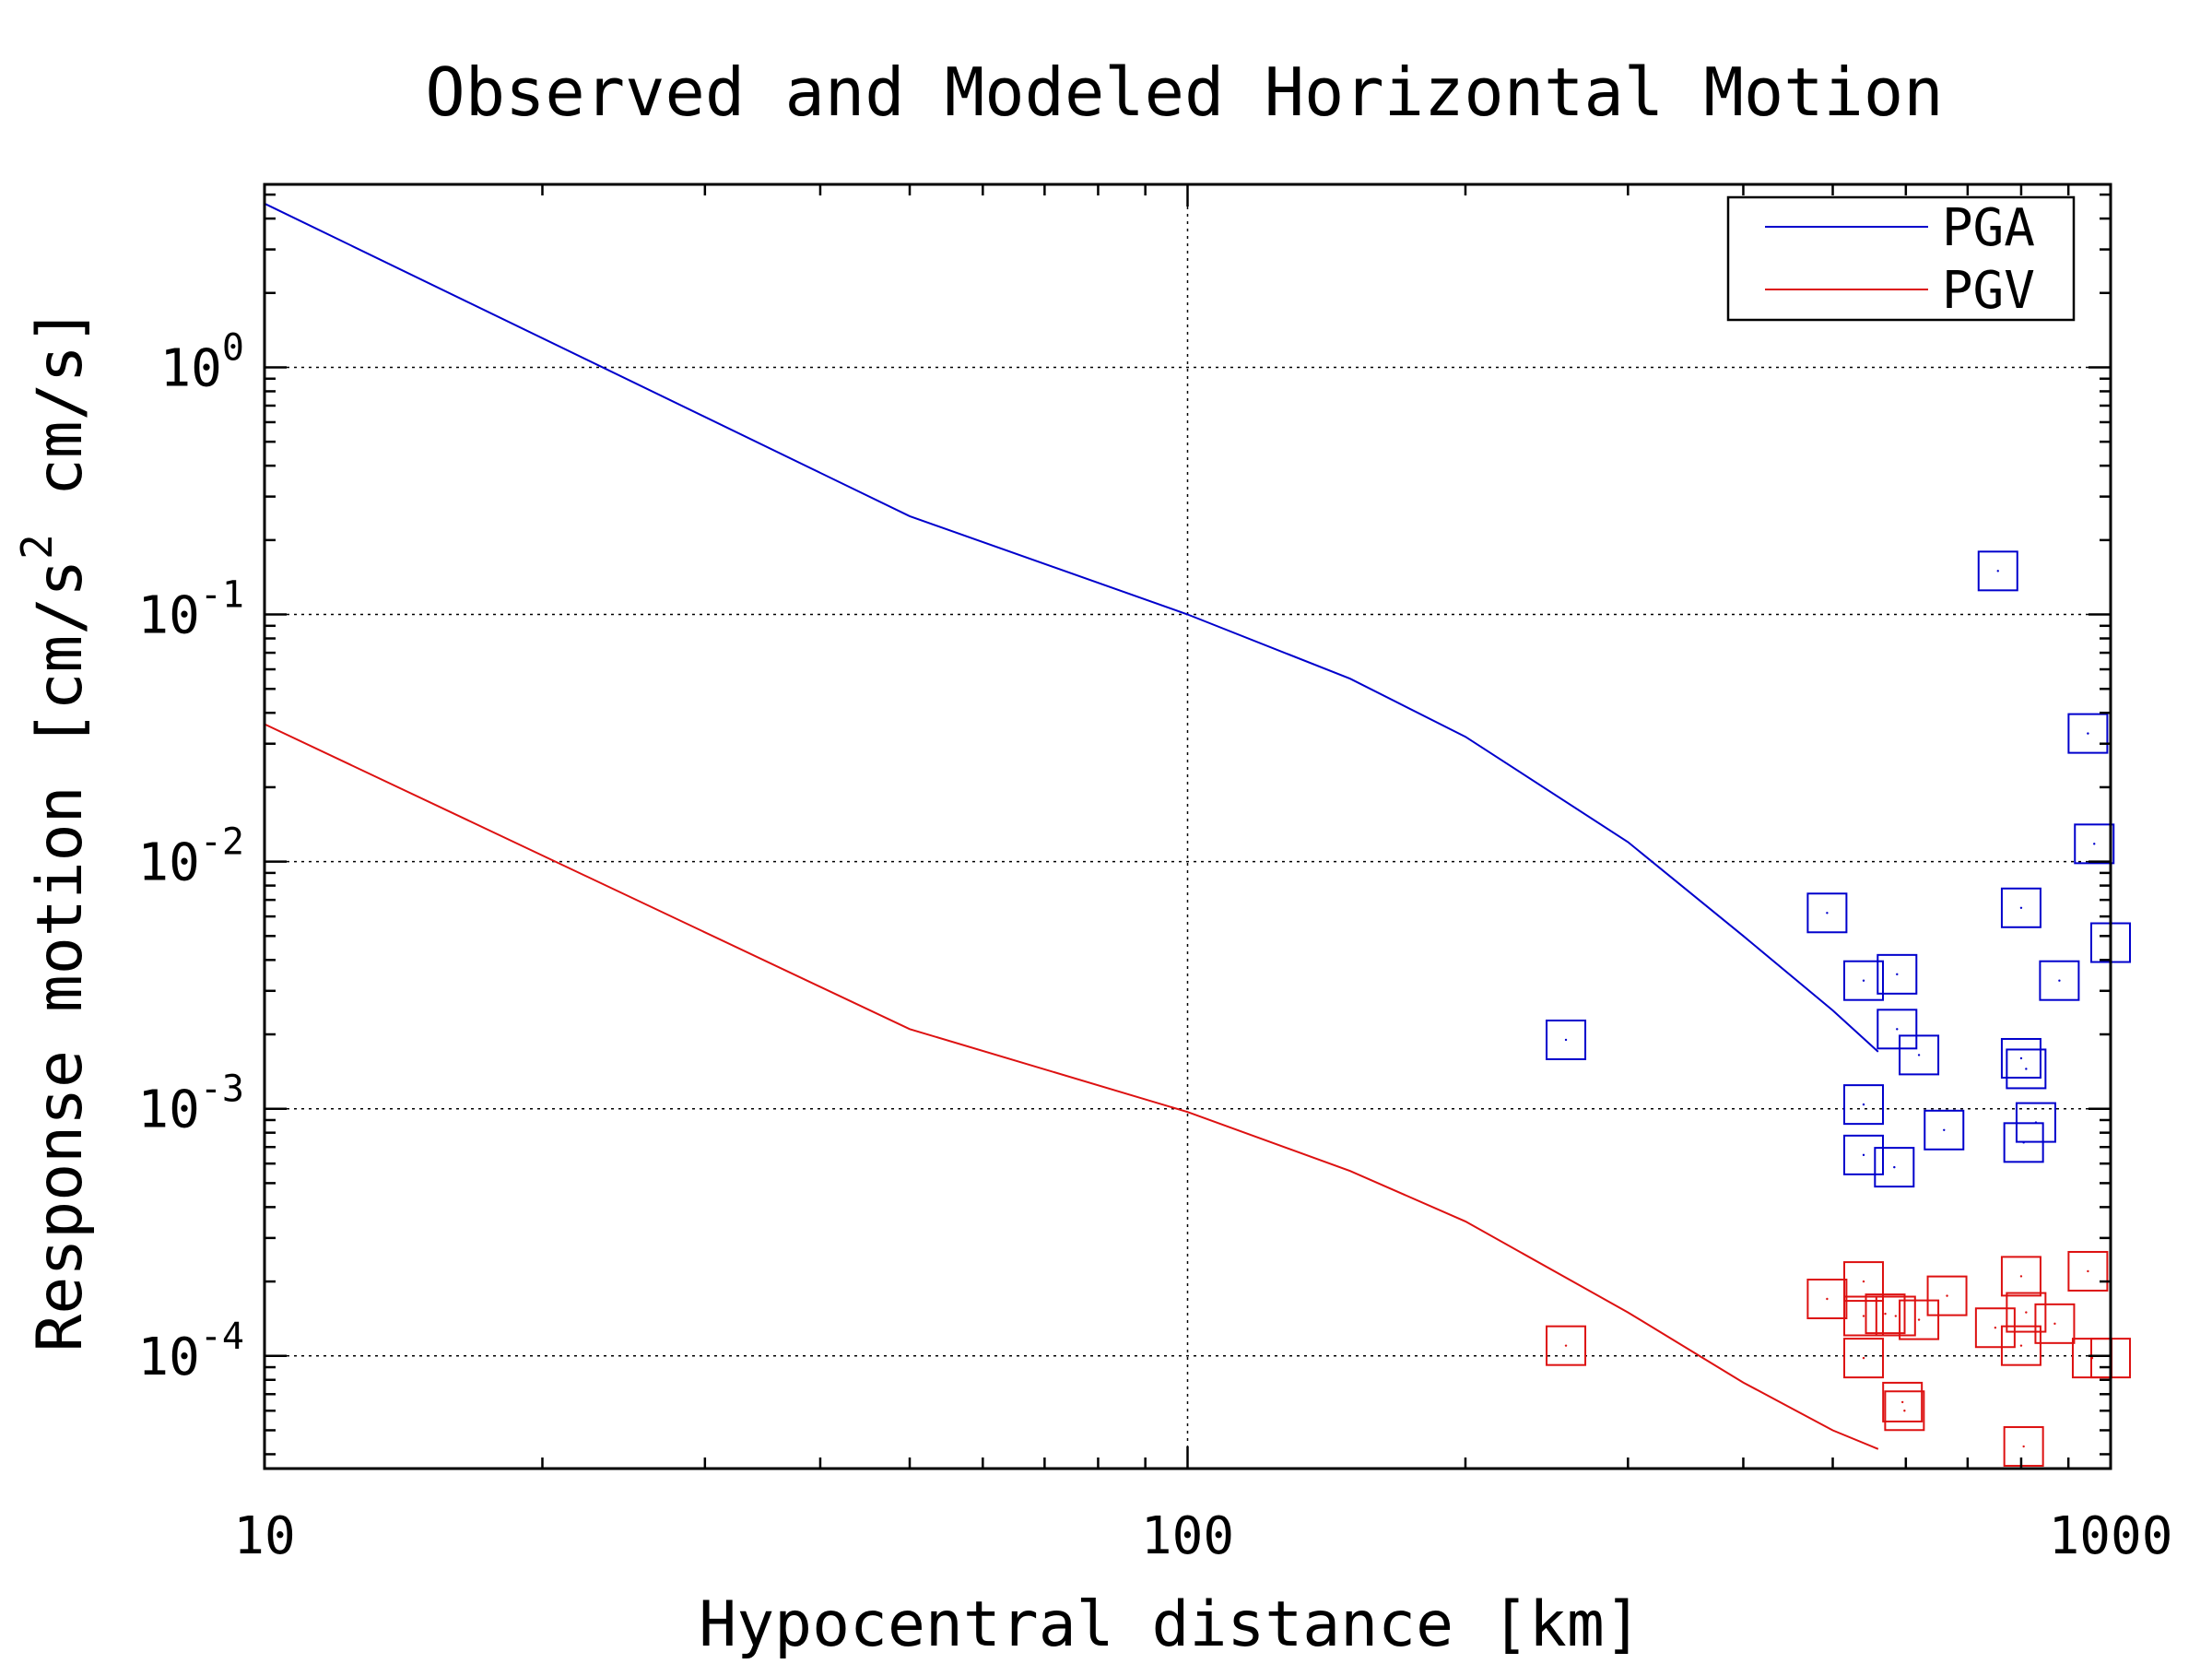  What do you see at coordinates (1202, 1536) in the screenshot?
I see `x-tick-labels: 10 100 1000` at bounding box center [1202, 1536].